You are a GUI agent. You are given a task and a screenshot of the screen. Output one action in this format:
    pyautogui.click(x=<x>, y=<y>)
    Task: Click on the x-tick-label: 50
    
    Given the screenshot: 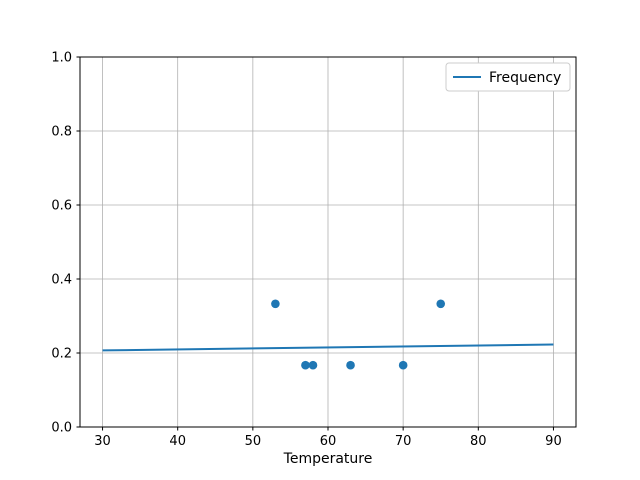 What is the action you would take?
    pyautogui.click(x=253, y=441)
    